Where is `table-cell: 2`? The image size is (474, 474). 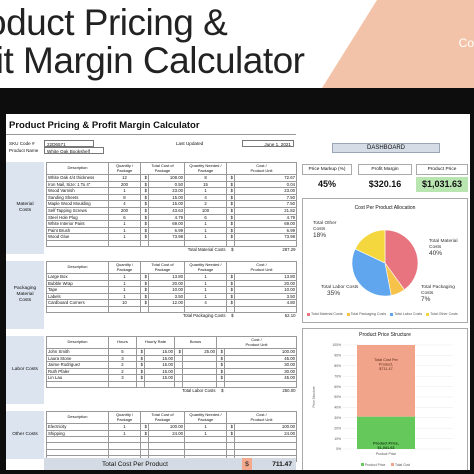
table-cell: 2 is located at coordinates (122, 371).